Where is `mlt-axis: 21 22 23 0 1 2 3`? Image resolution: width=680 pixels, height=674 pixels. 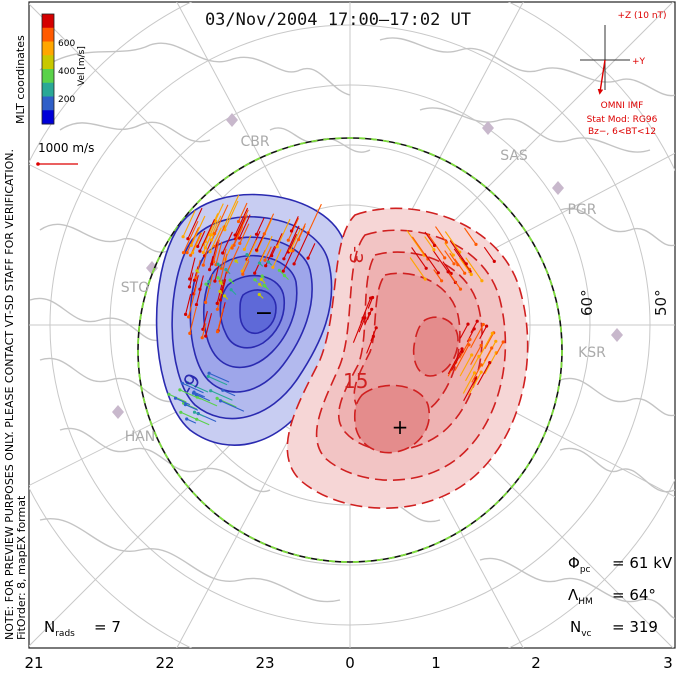
mlt-axis: 21 22 23 0 1 2 3 is located at coordinates (348, 663).